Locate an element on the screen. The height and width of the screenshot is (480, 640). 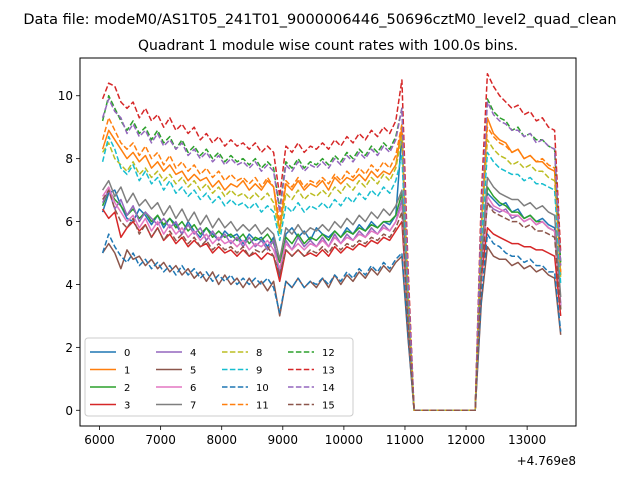
x-offset-label: +4.769e8 is located at coordinates (546, 461).